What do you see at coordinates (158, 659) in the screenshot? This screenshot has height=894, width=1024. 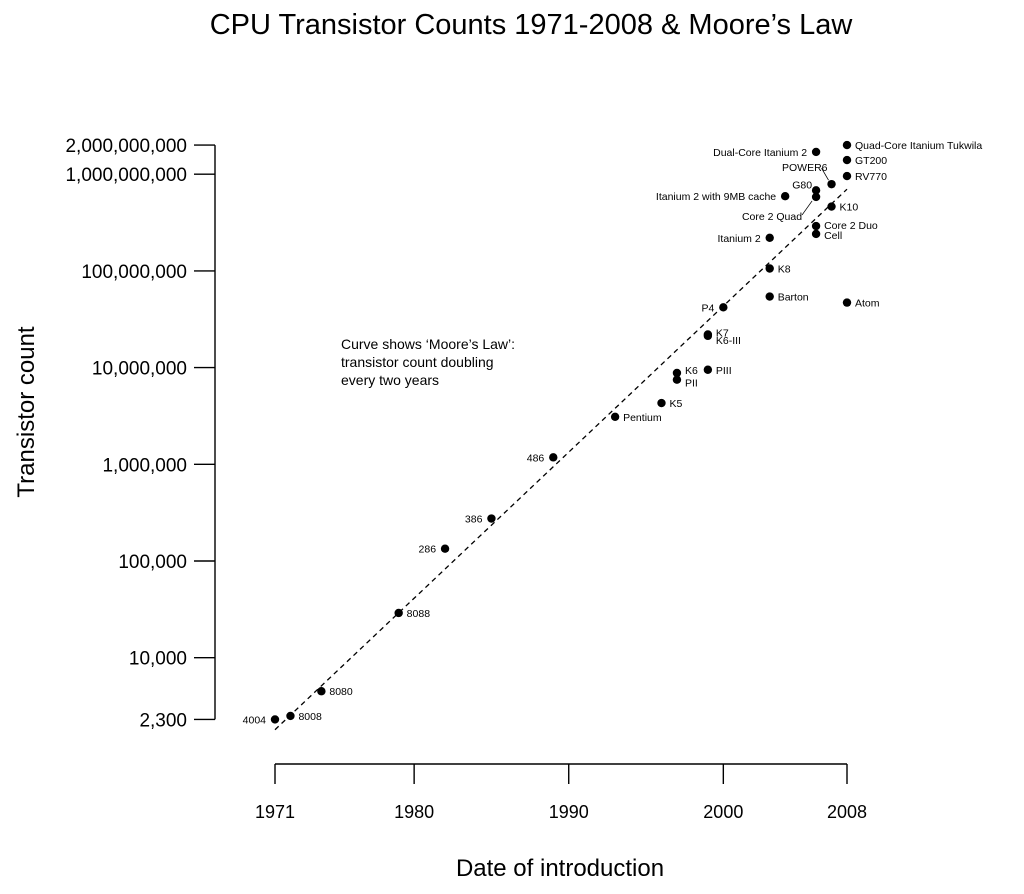 I see `y-tick-label: 10,000` at bounding box center [158, 659].